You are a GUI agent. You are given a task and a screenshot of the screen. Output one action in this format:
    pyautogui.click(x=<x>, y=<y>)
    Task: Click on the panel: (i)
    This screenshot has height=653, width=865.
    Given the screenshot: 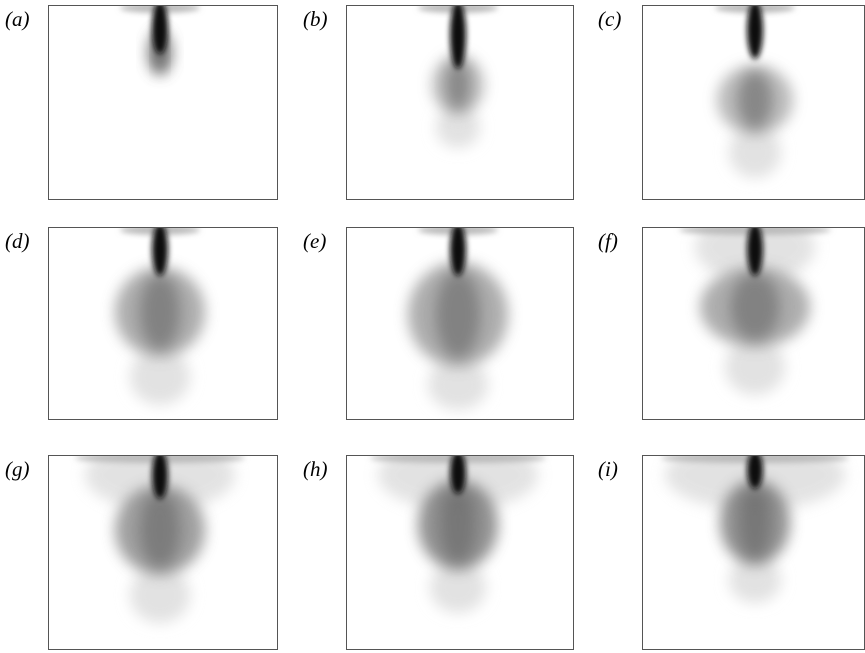 What is the action you would take?
    pyautogui.click(x=731, y=552)
    